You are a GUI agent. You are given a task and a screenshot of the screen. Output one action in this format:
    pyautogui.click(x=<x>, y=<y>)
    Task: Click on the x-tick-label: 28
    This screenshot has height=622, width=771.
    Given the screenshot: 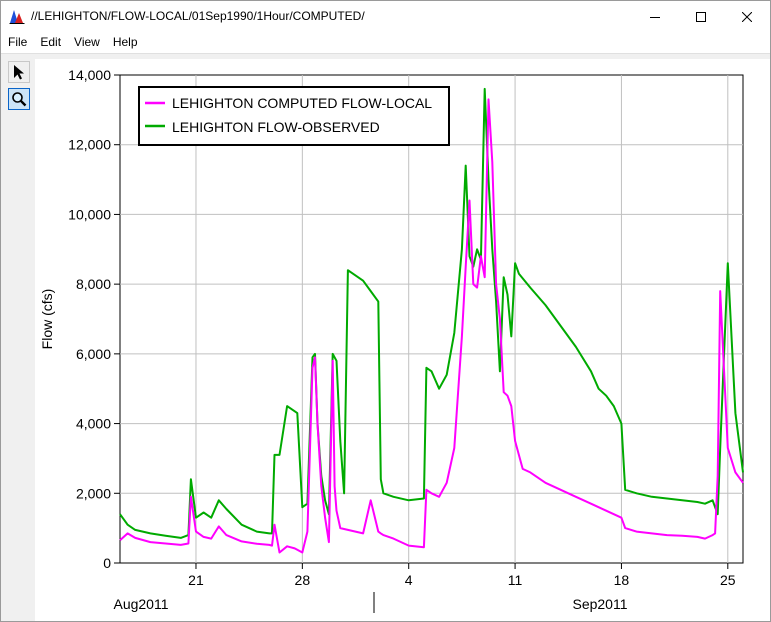 What is the action you would take?
    pyautogui.click(x=303, y=580)
    